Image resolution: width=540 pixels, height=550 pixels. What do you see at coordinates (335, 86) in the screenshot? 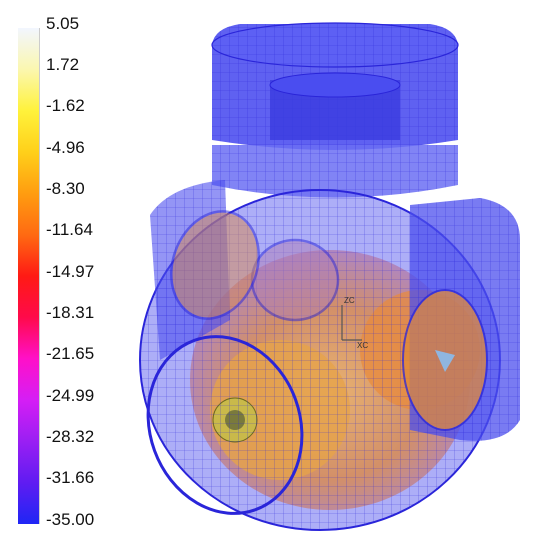
I see `top-cap` at bounding box center [335, 86].